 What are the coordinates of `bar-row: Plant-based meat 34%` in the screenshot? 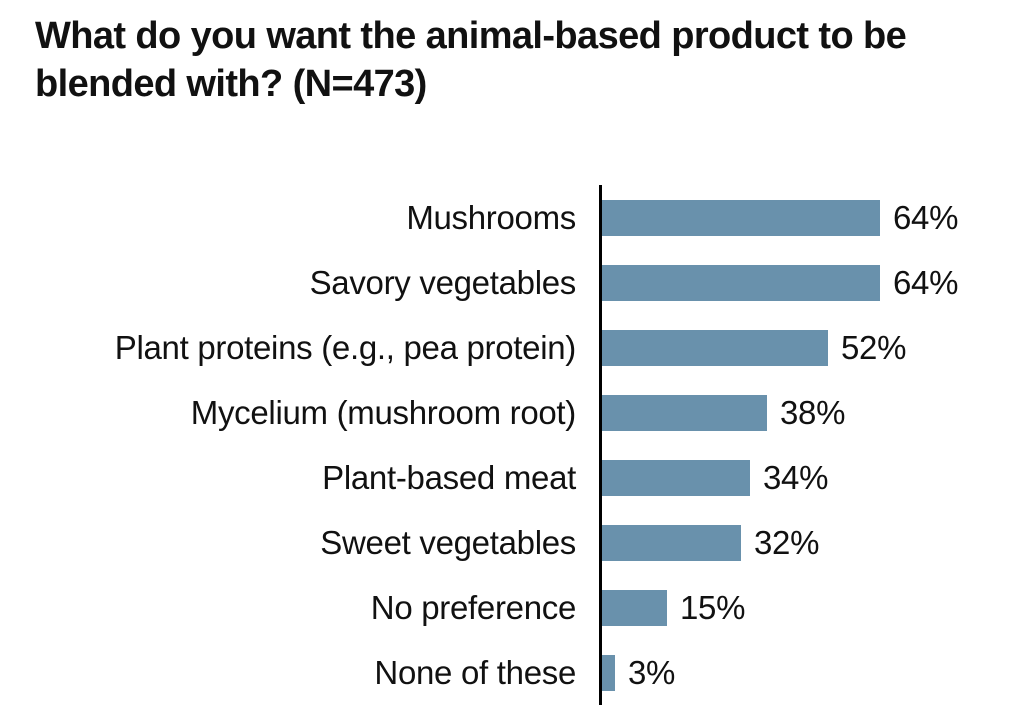 It's located at (512, 477).